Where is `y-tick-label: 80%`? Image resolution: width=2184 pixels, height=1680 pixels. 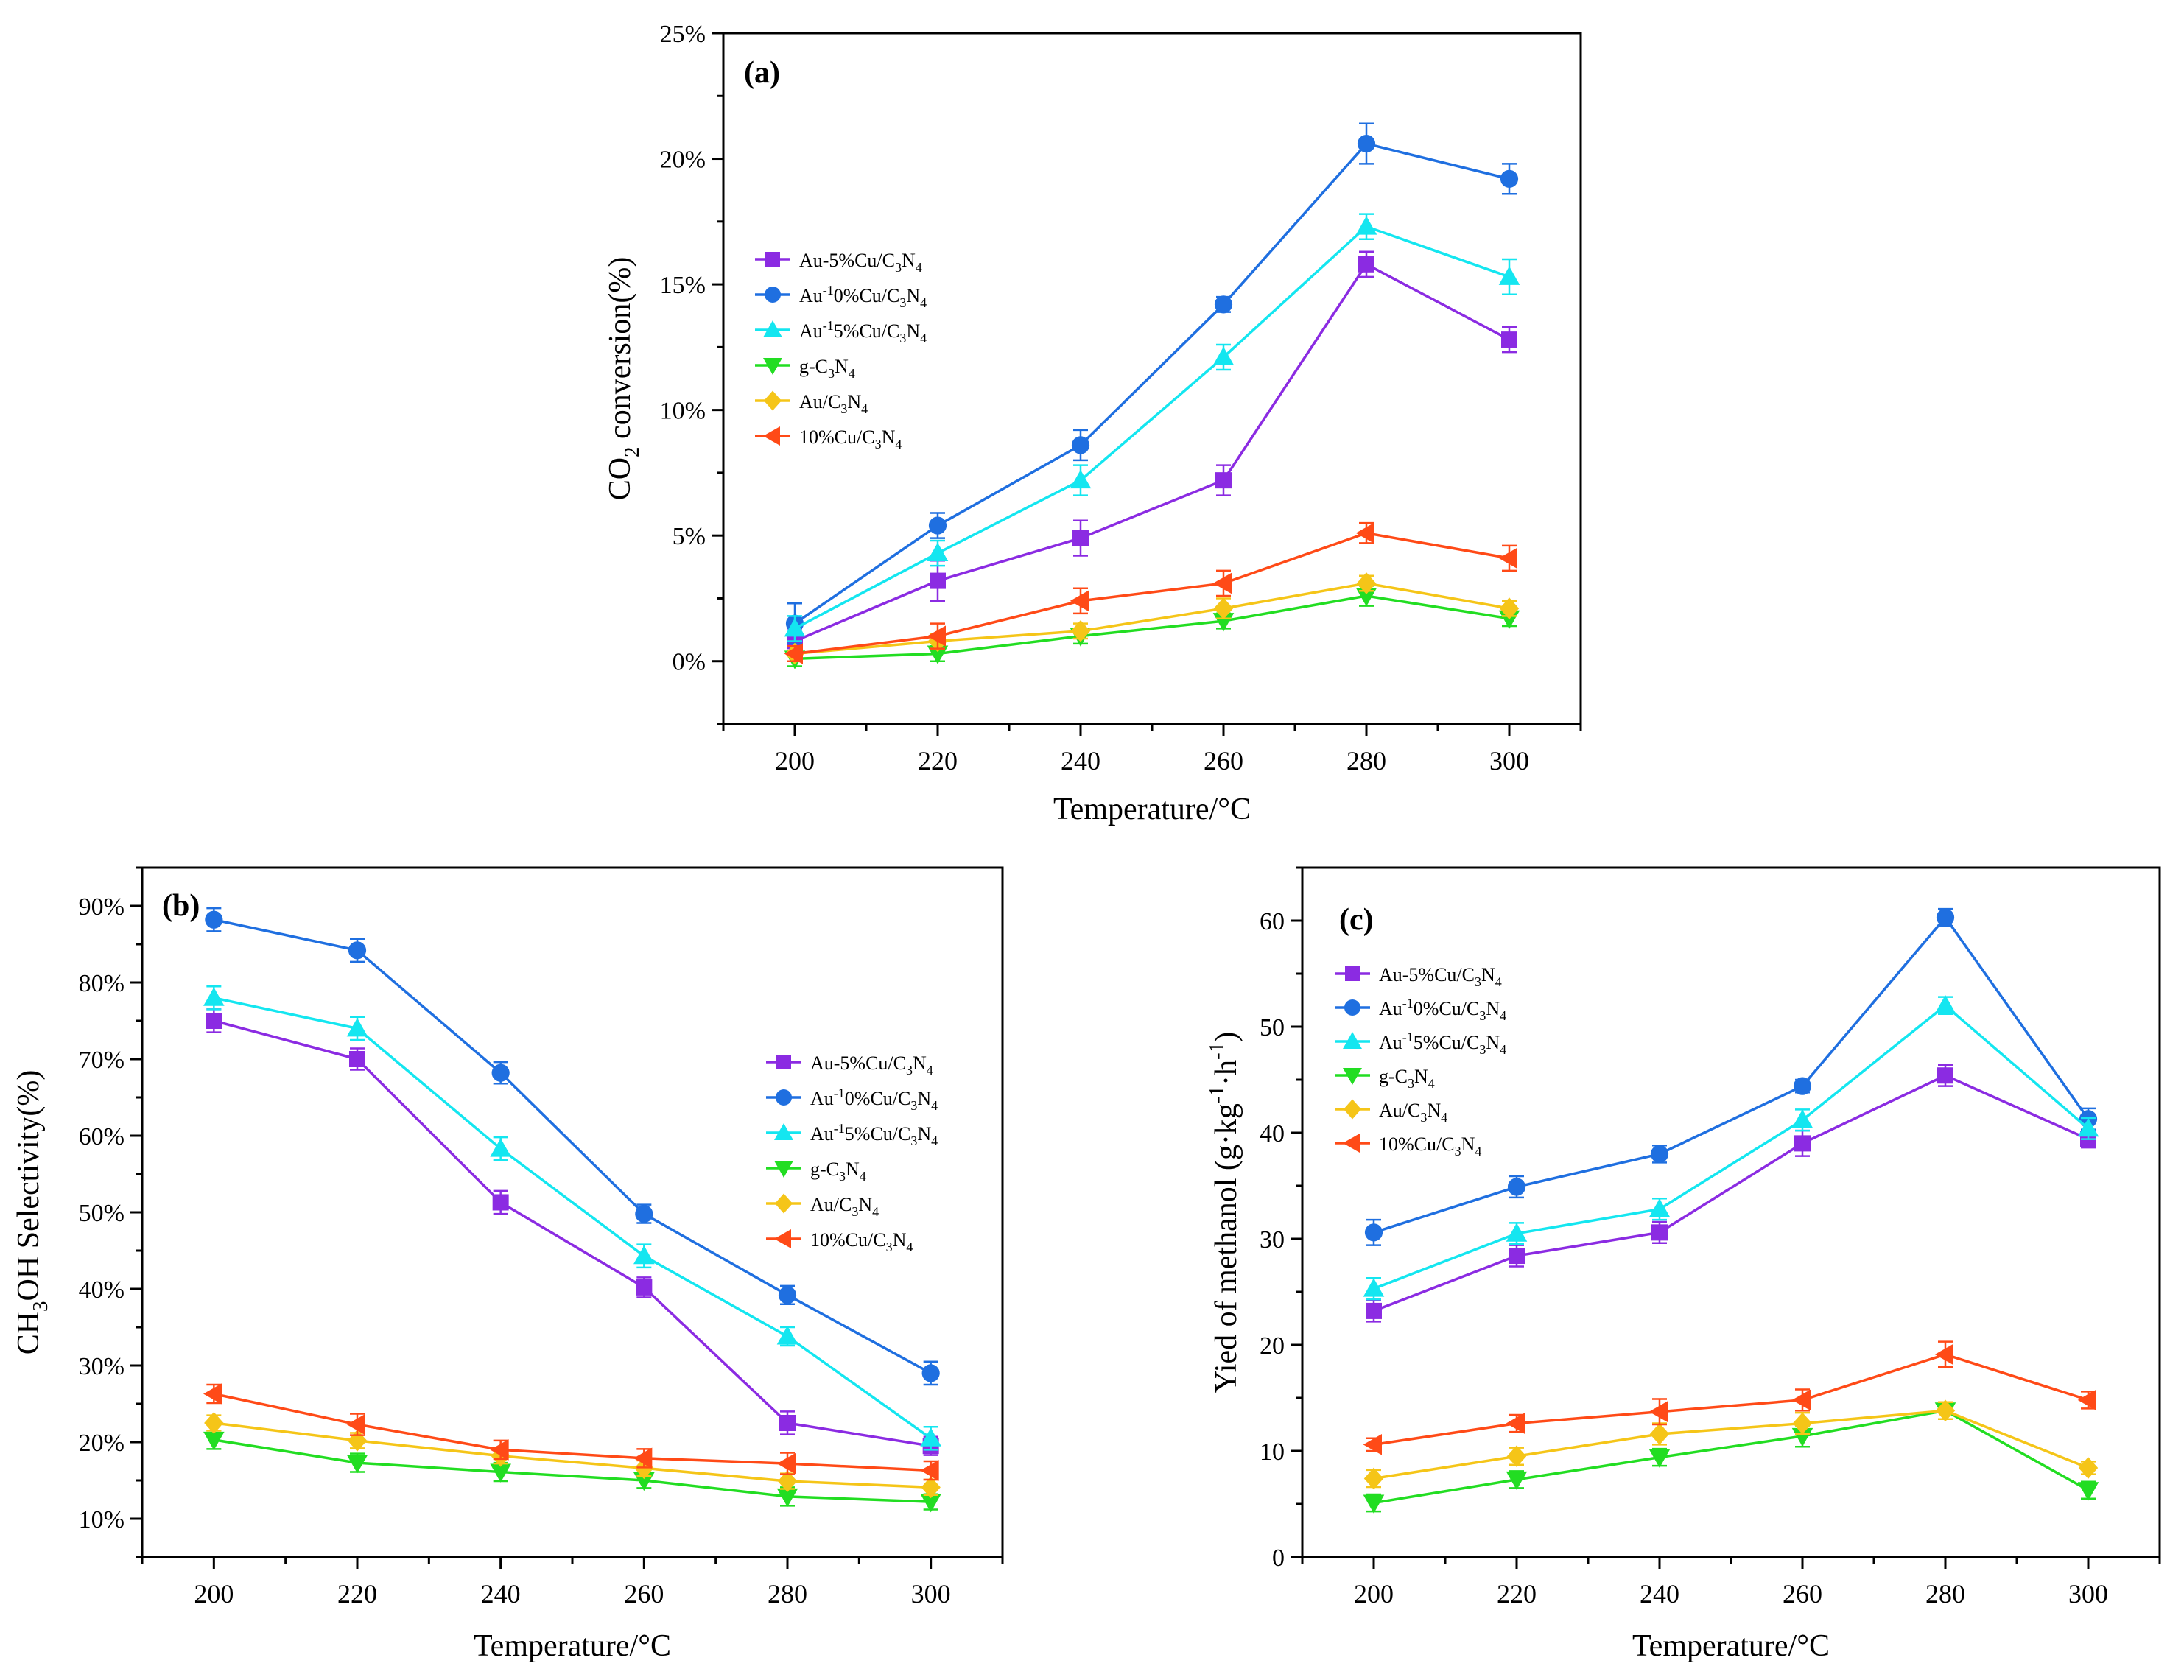 y-tick-label: 80% is located at coordinates (102, 984).